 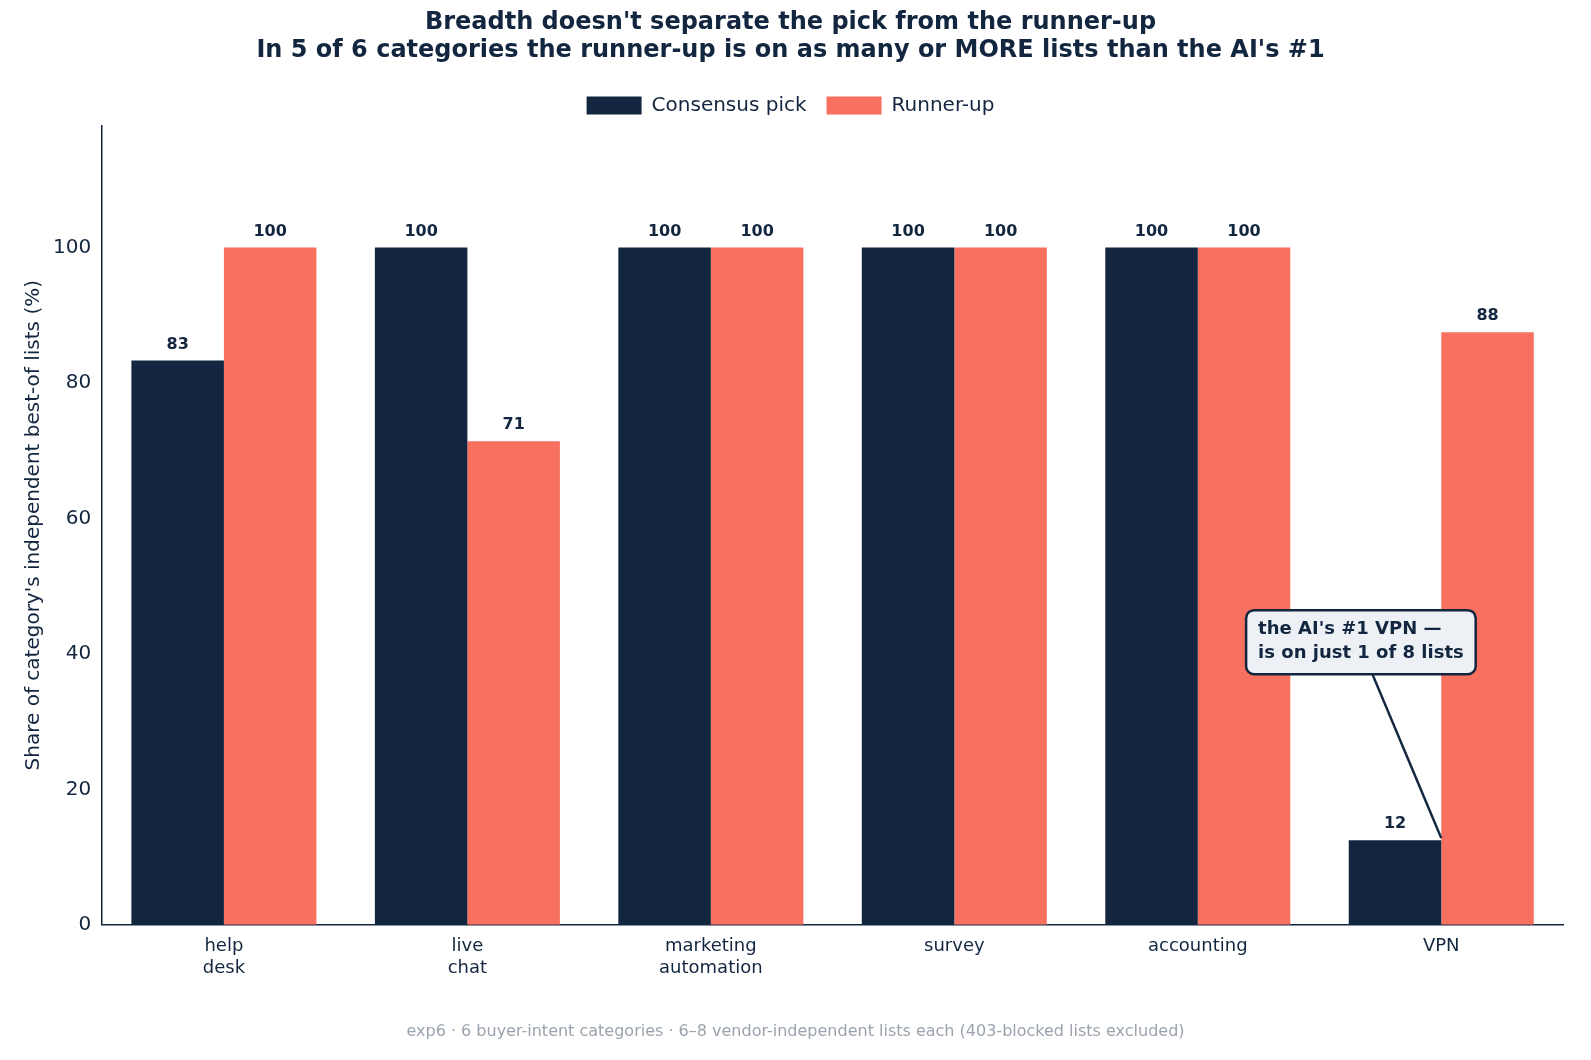 What do you see at coordinates (78, 787) in the screenshot?
I see `y-tick-label: 20` at bounding box center [78, 787].